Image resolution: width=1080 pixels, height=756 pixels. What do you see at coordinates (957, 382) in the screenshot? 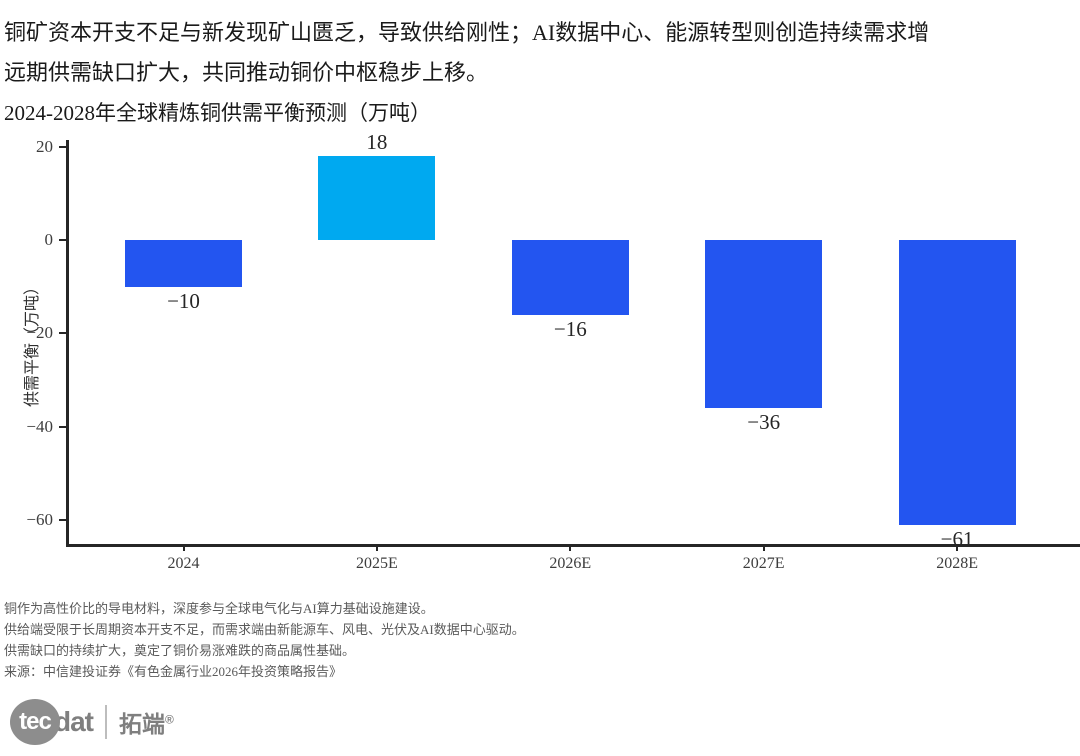
I see `bar-2028E` at bounding box center [957, 382].